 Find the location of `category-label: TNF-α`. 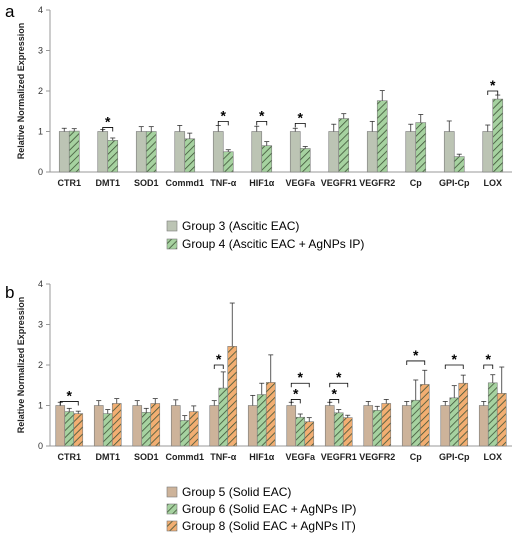

category-label: TNF-α is located at coordinates (223, 183).